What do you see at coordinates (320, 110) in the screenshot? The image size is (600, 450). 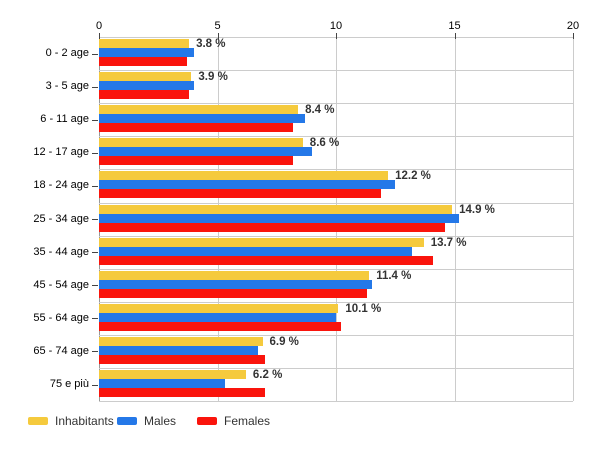 I see `data-label: 8.4 %` at bounding box center [320, 110].